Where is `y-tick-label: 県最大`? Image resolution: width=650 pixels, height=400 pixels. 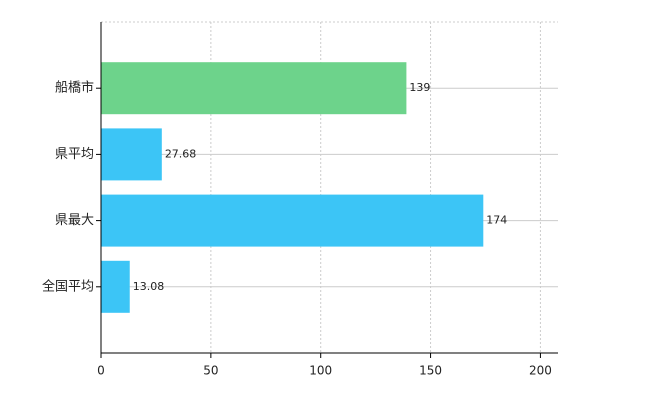 y-tick-label: 県最大 is located at coordinates (74, 220).